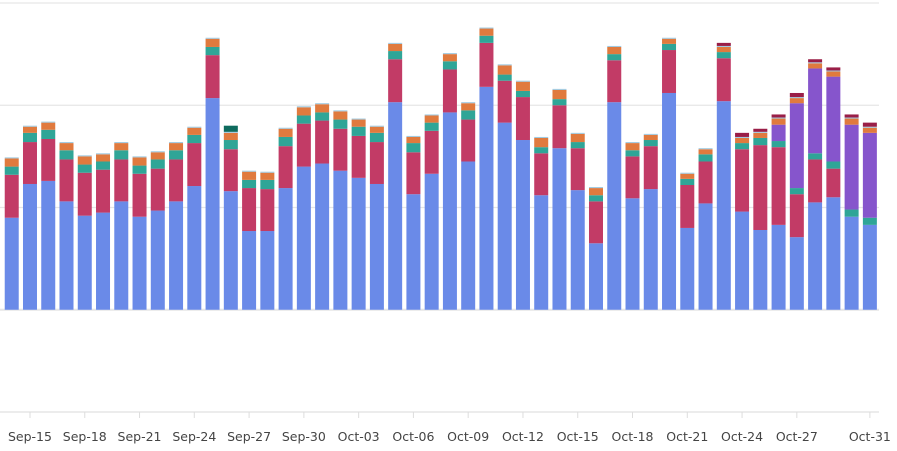 The image size is (897, 451). What do you see at coordinates (723, 80) in the screenshot?
I see `bar-segment-Oct-23-s1` at bounding box center [723, 80].